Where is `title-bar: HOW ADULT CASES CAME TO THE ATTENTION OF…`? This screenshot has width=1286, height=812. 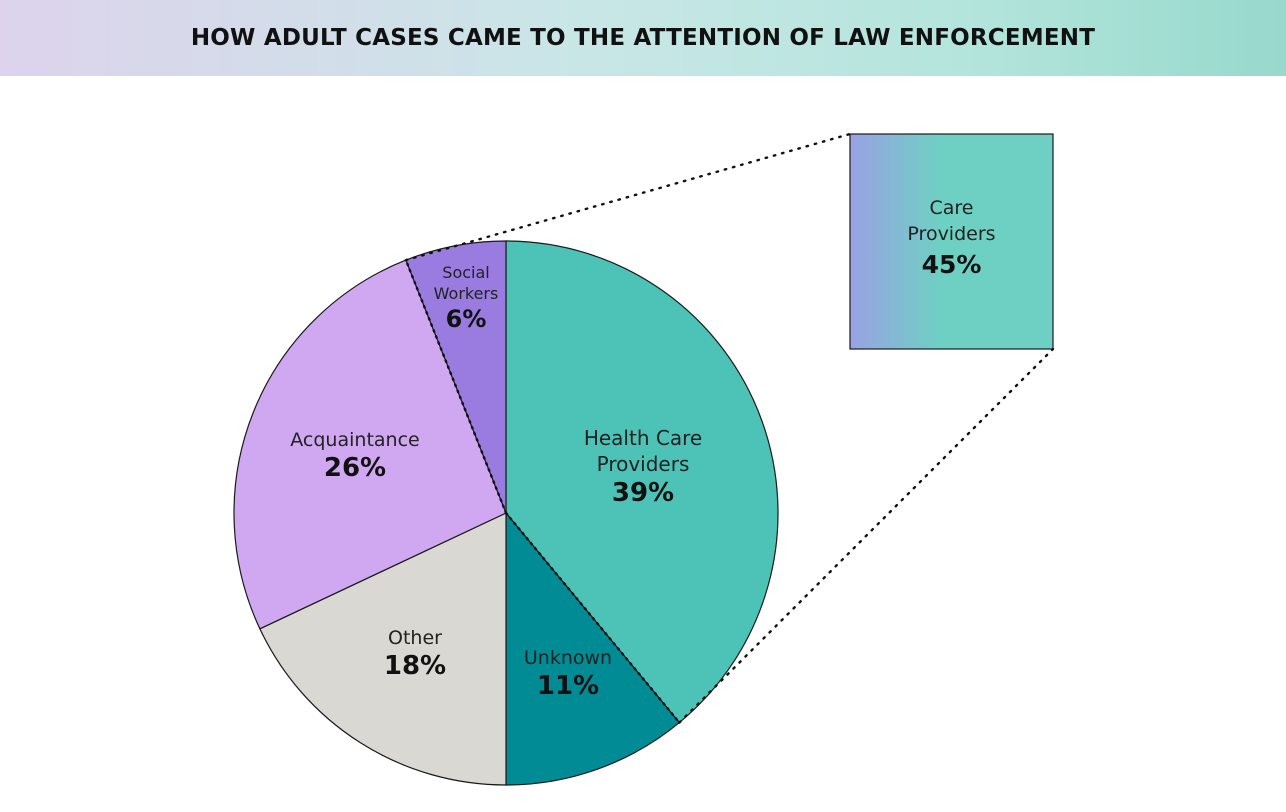 title-bar: HOW ADULT CASES CAME TO THE ATTENTION OF… is located at coordinates (643, 38).